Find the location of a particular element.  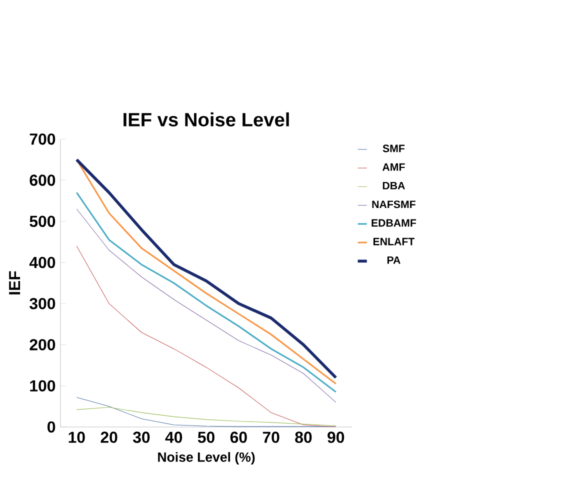

legend-label: DBA is located at coordinates (393, 186).